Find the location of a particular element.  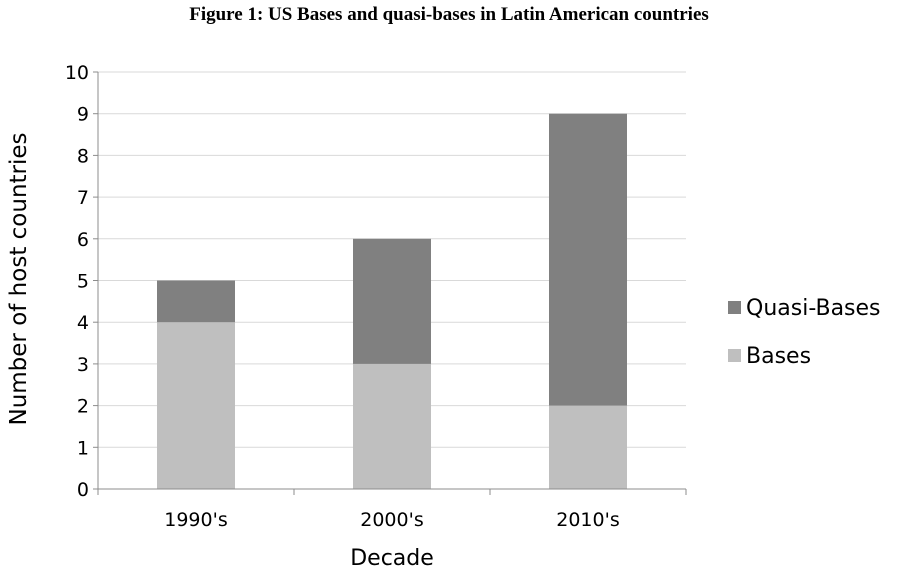

y-tick-label: 4 is located at coordinates (83, 323).